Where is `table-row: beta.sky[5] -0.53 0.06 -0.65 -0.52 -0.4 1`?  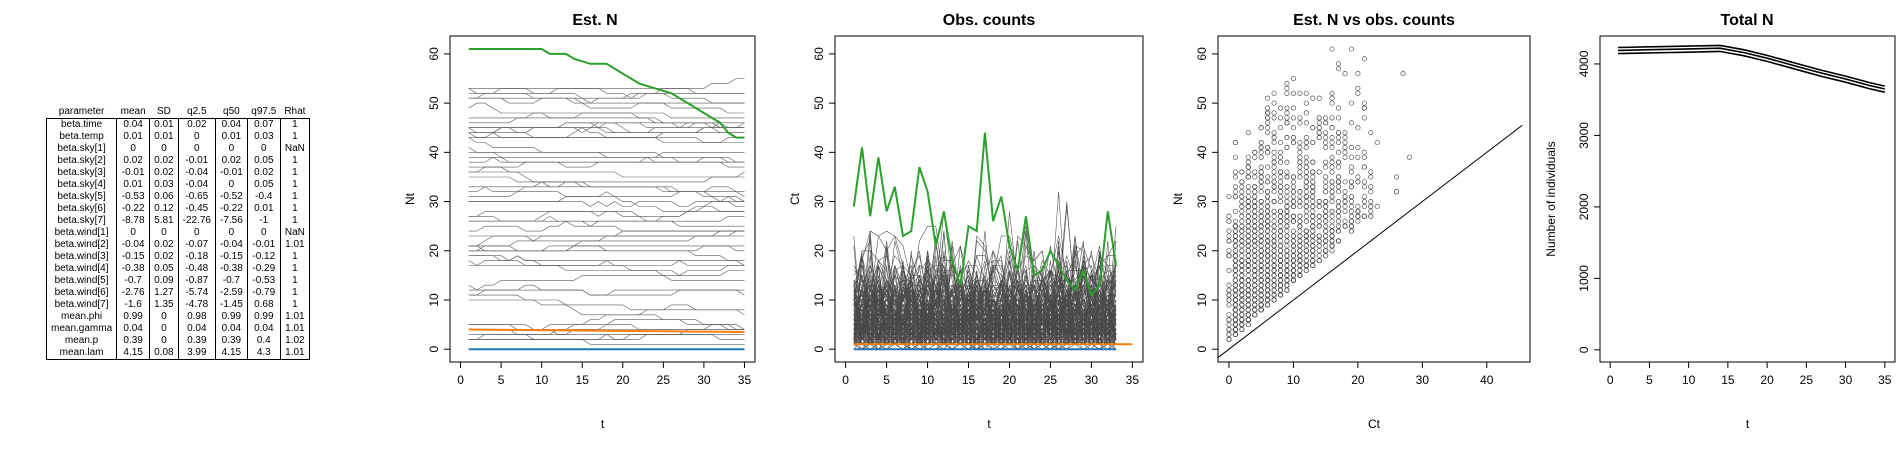
table-row: beta.sky[5] -0.53 0.06 -0.65 -0.52 -0.4 1 is located at coordinates (178, 197).